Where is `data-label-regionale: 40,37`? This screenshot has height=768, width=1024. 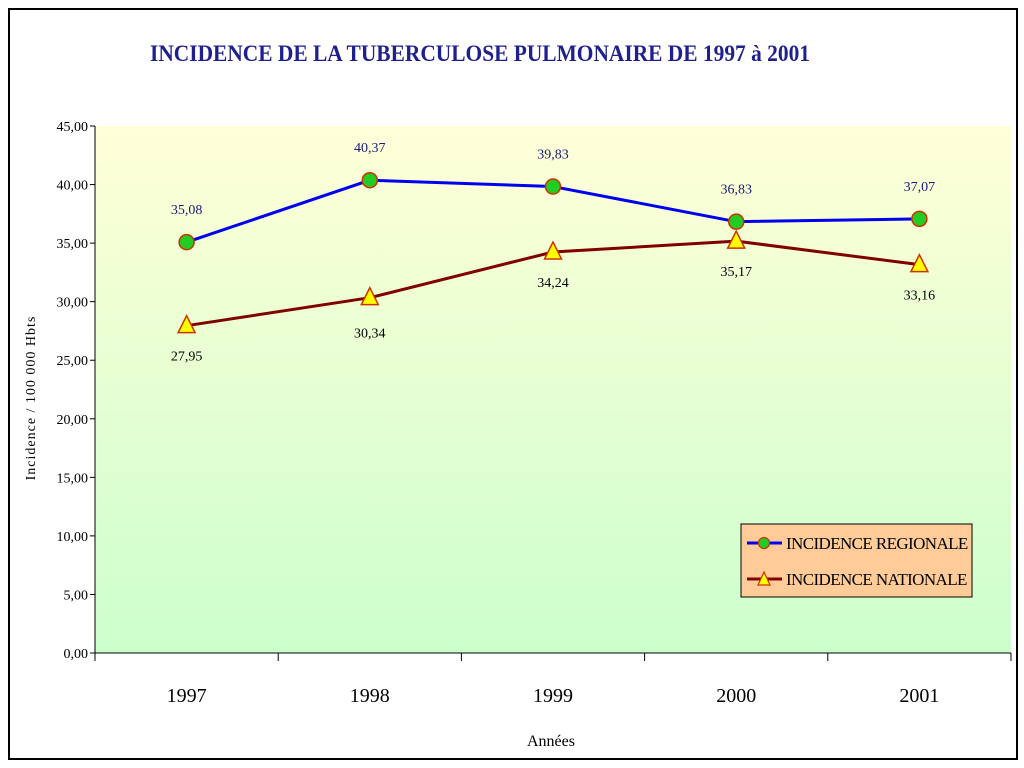 data-label-regionale: 40,37 is located at coordinates (370, 148).